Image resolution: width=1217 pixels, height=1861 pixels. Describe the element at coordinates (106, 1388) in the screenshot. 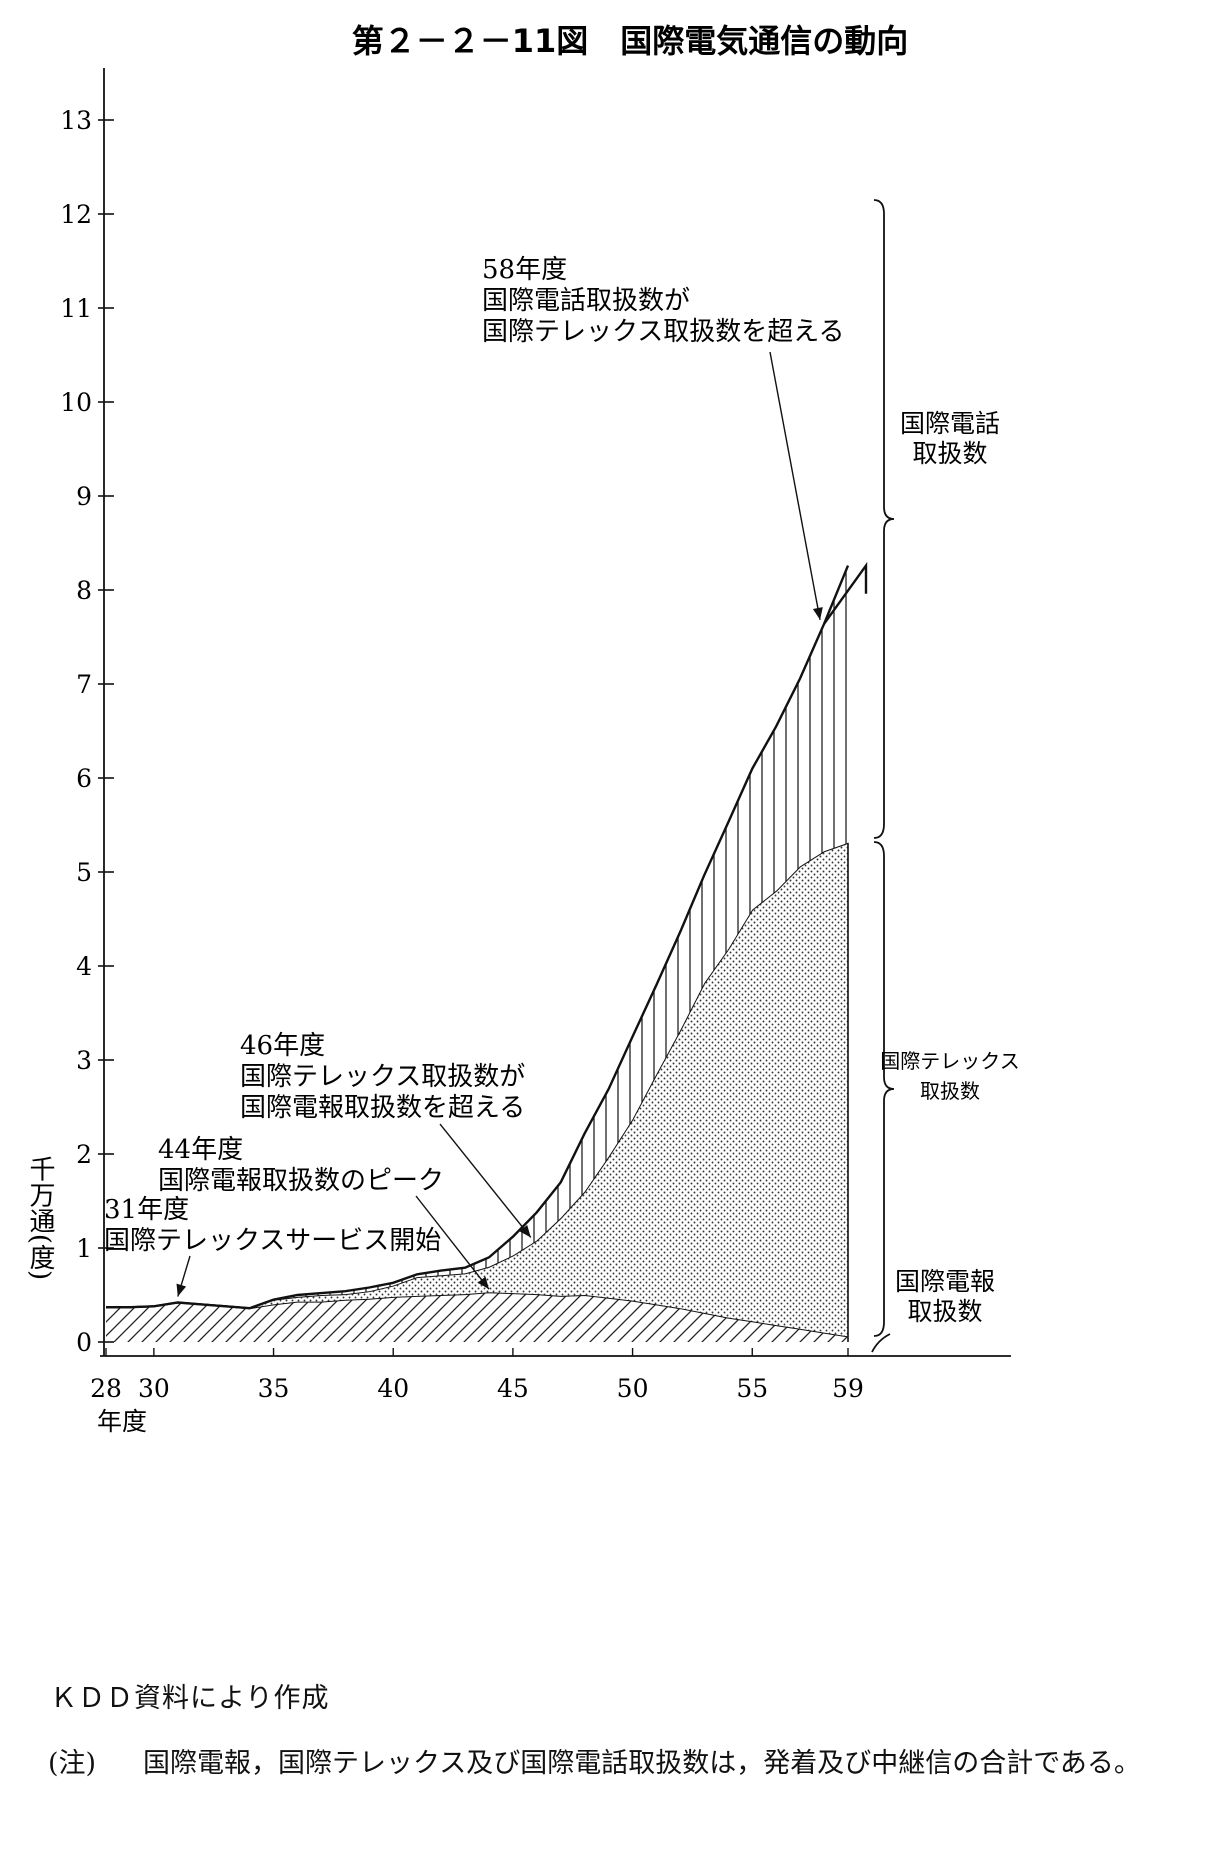

I see `x-tick-label: 28` at that location.